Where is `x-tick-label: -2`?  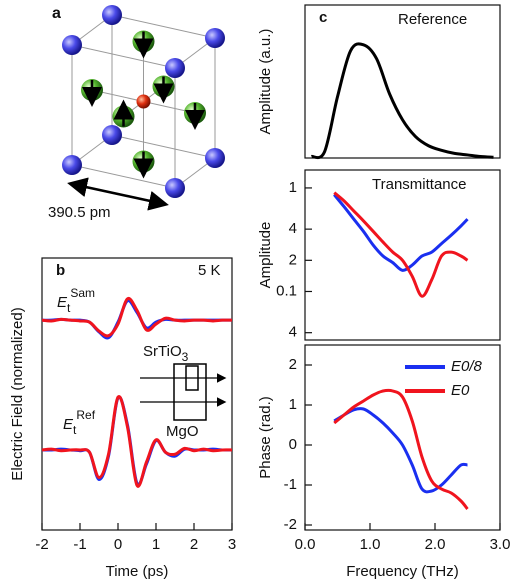
x-tick-label: -2 is located at coordinates (41, 544).